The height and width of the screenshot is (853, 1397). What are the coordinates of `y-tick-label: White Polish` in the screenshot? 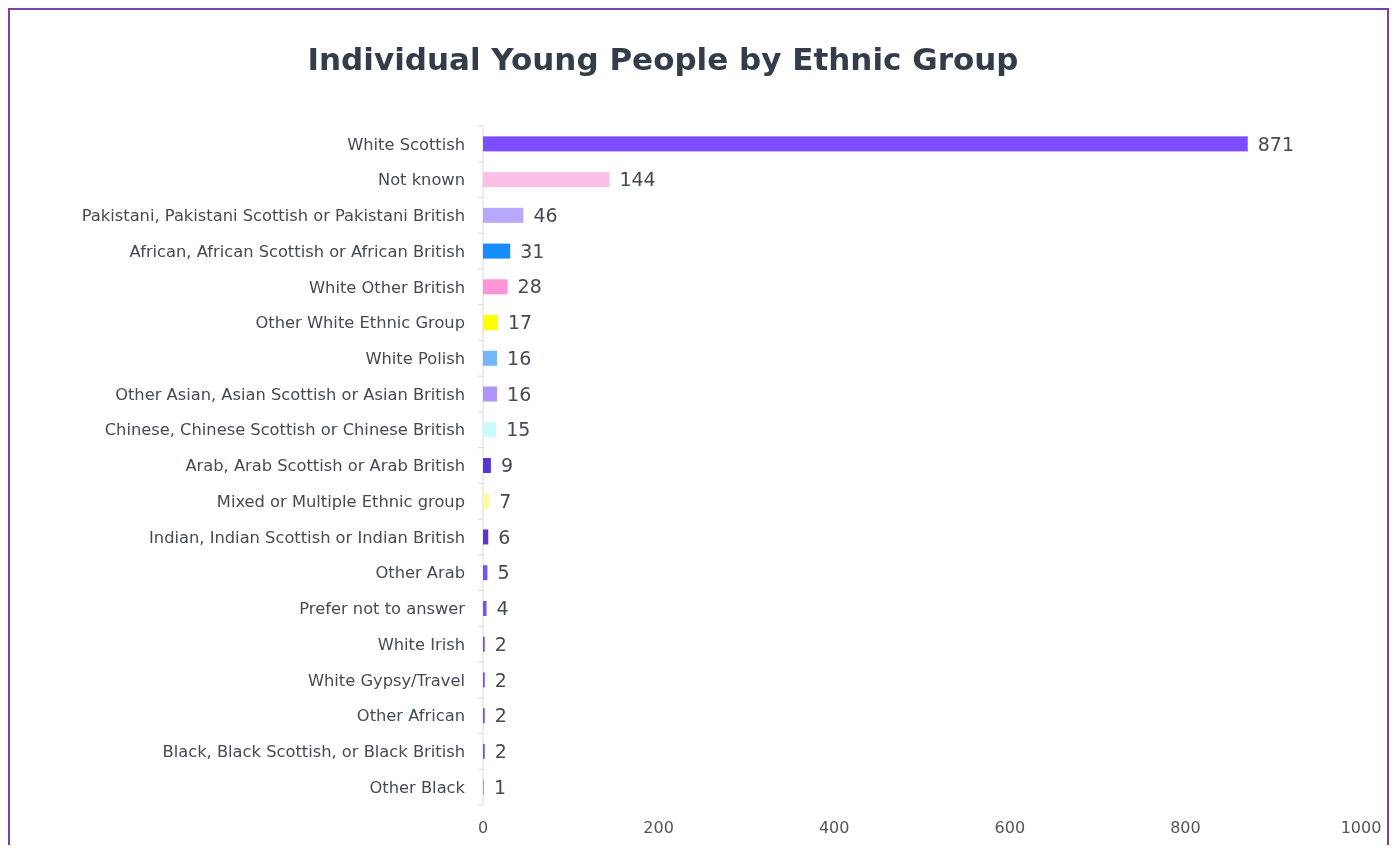 It's located at (415, 358).